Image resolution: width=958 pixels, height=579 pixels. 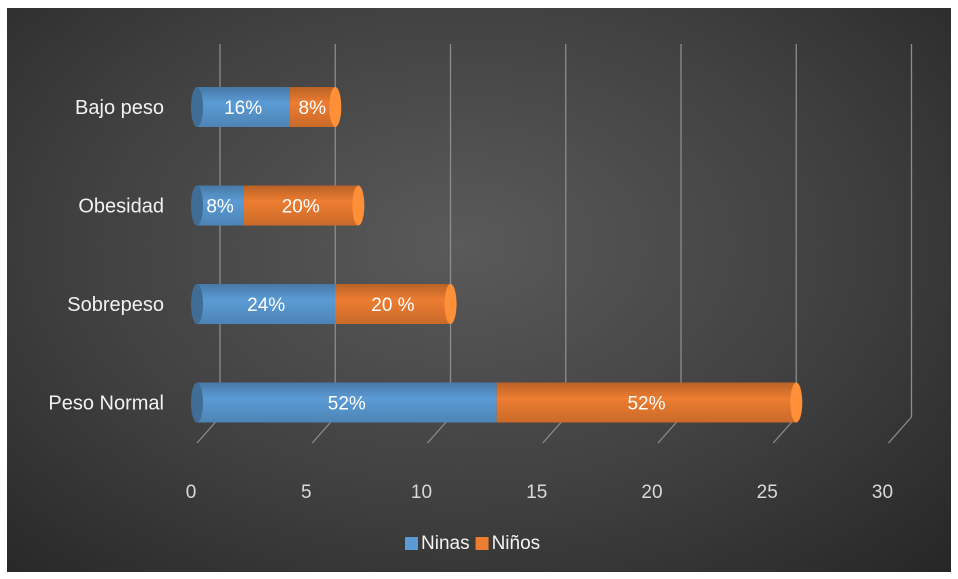 I want to click on legend-label: Ninas, so click(x=445, y=543).